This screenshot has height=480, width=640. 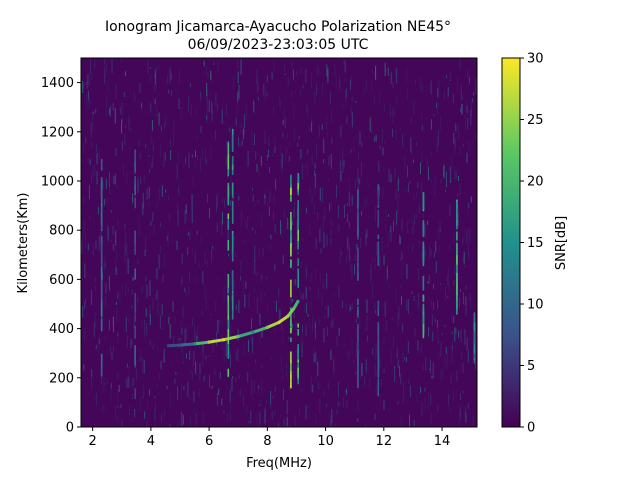 I want to click on colorbar-tick-label: 0, so click(x=531, y=428).